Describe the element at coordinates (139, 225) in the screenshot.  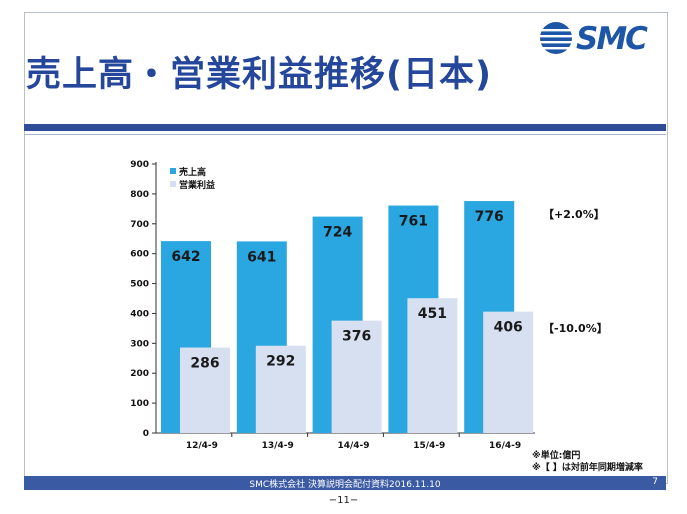
I see `y-tick-label: 700` at that location.